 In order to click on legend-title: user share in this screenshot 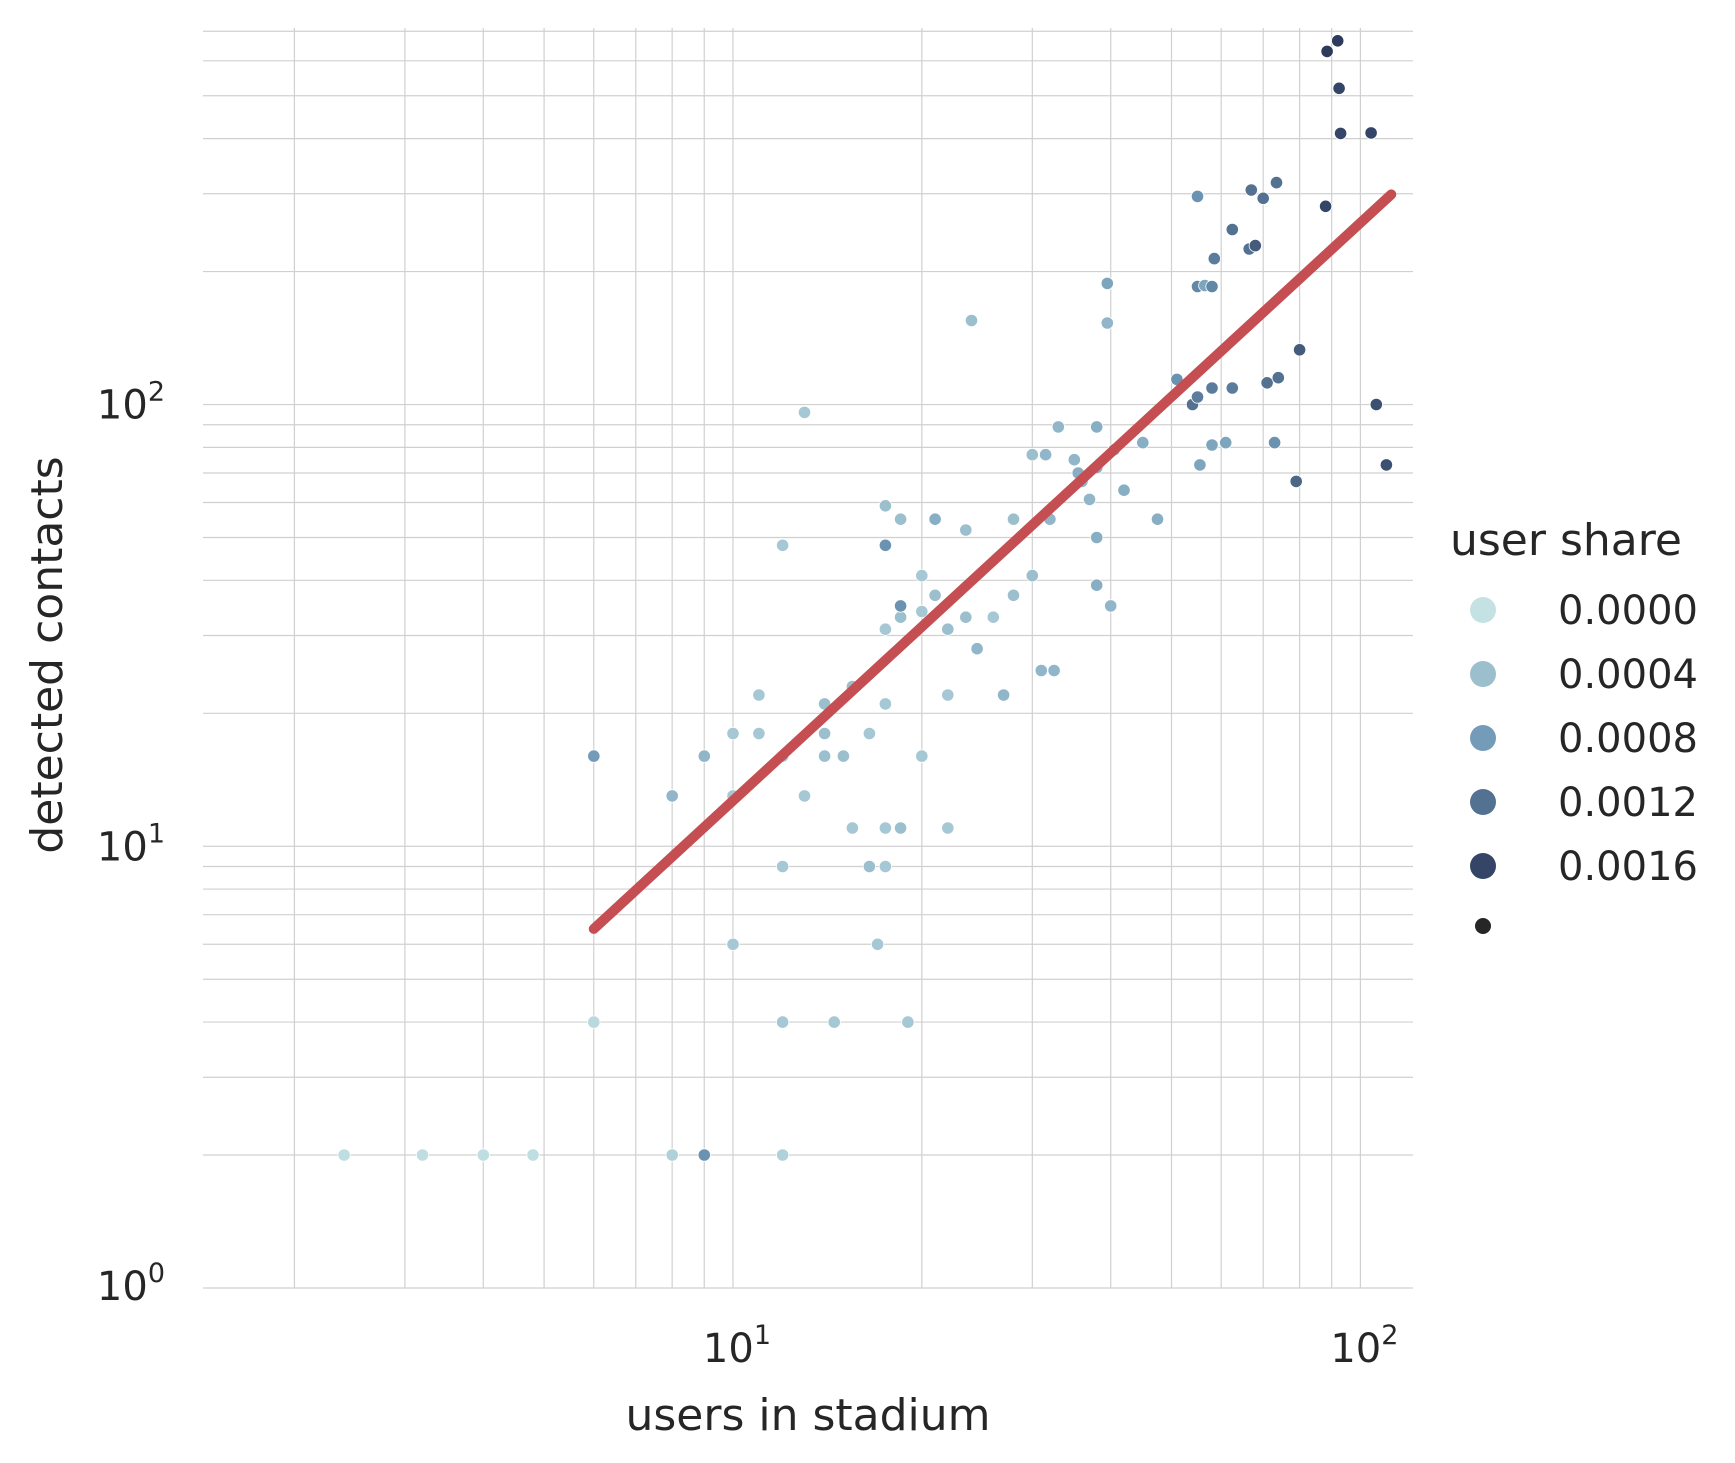, I will do `click(1566, 540)`.